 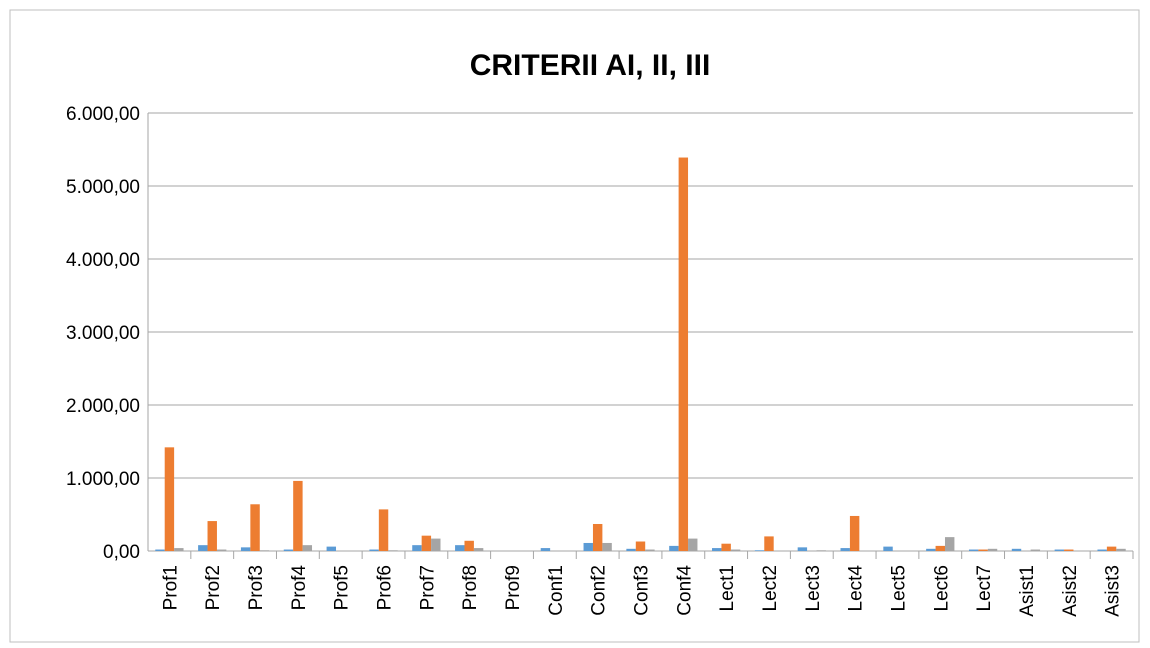 What do you see at coordinates (470, 587) in the screenshot?
I see `x-tick-label: Prof8` at bounding box center [470, 587].